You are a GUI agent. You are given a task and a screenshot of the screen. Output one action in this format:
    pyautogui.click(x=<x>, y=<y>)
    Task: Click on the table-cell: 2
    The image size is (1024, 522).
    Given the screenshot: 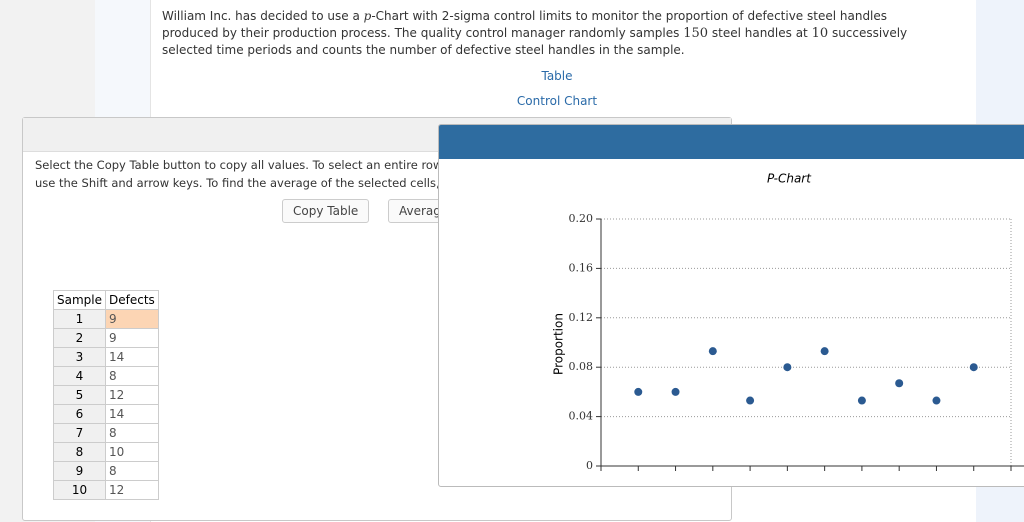 What is the action you would take?
    pyautogui.click(x=79, y=338)
    